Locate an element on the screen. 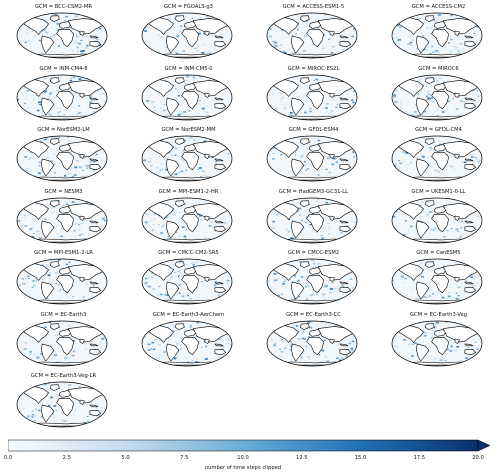 Image resolution: width=500 pixels, height=475 pixels. map-panel: GCM = MIROC-ES2L is located at coordinates (313, 95).